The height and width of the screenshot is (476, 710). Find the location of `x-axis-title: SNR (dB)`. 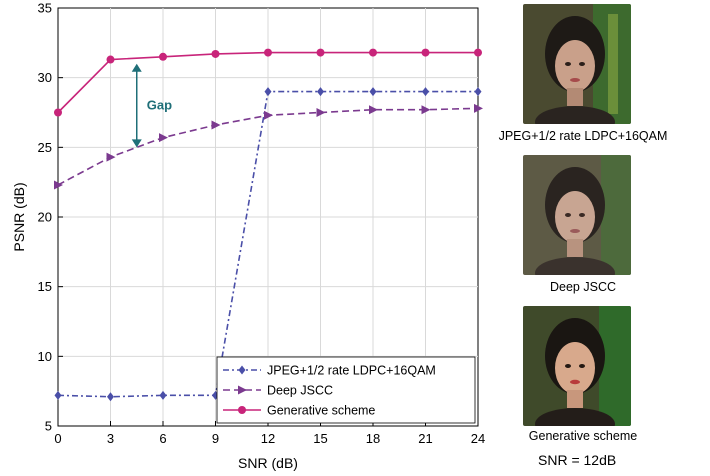

x-axis-title: SNR (dB) is located at coordinates (268, 463).